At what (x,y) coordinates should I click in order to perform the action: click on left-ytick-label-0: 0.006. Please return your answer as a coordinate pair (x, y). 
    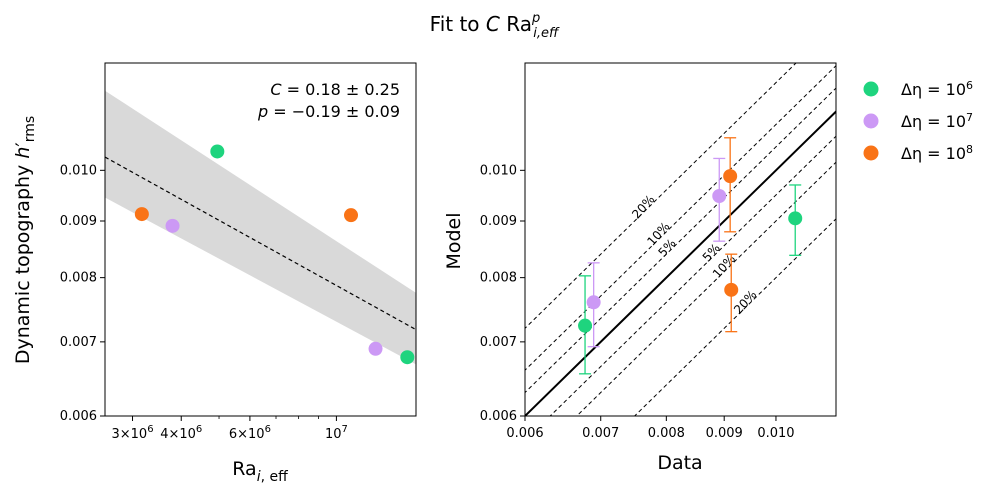
    Looking at the image, I should click on (78, 416).